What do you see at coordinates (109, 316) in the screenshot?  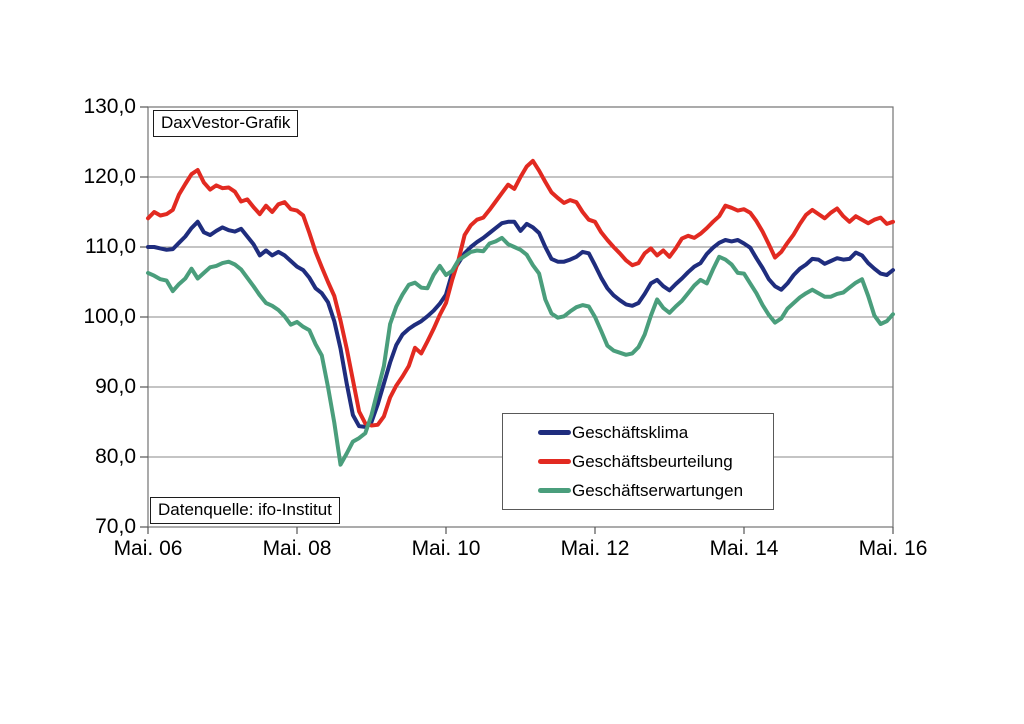 I see `y-axis-tick-label: 100,0` at bounding box center [109, 316].